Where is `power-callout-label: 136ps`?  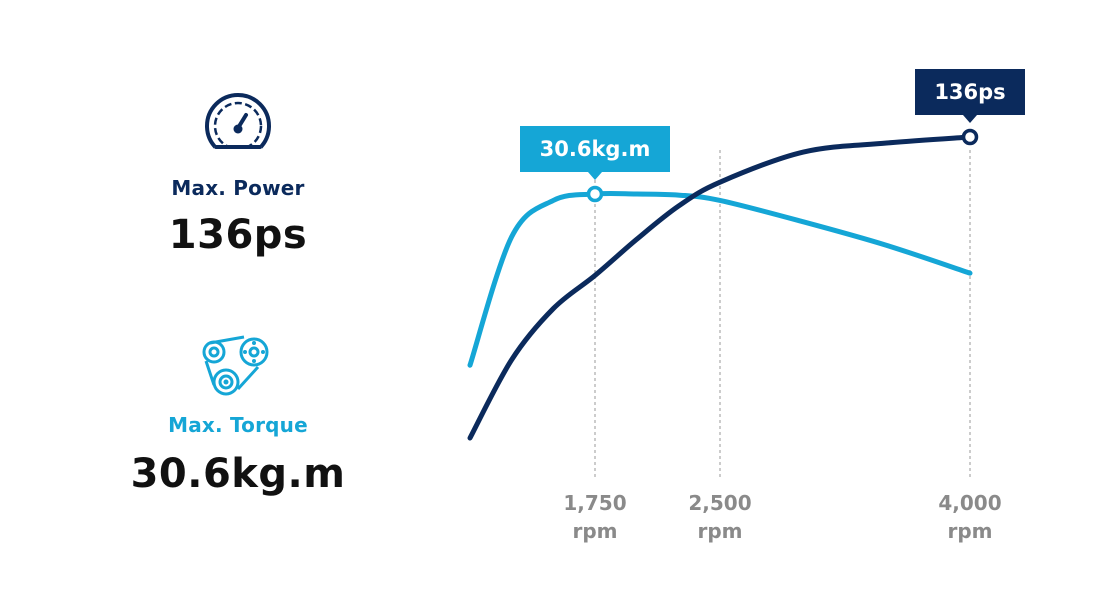
power-callout-label: 136ps is located at coordinates (969, 92).